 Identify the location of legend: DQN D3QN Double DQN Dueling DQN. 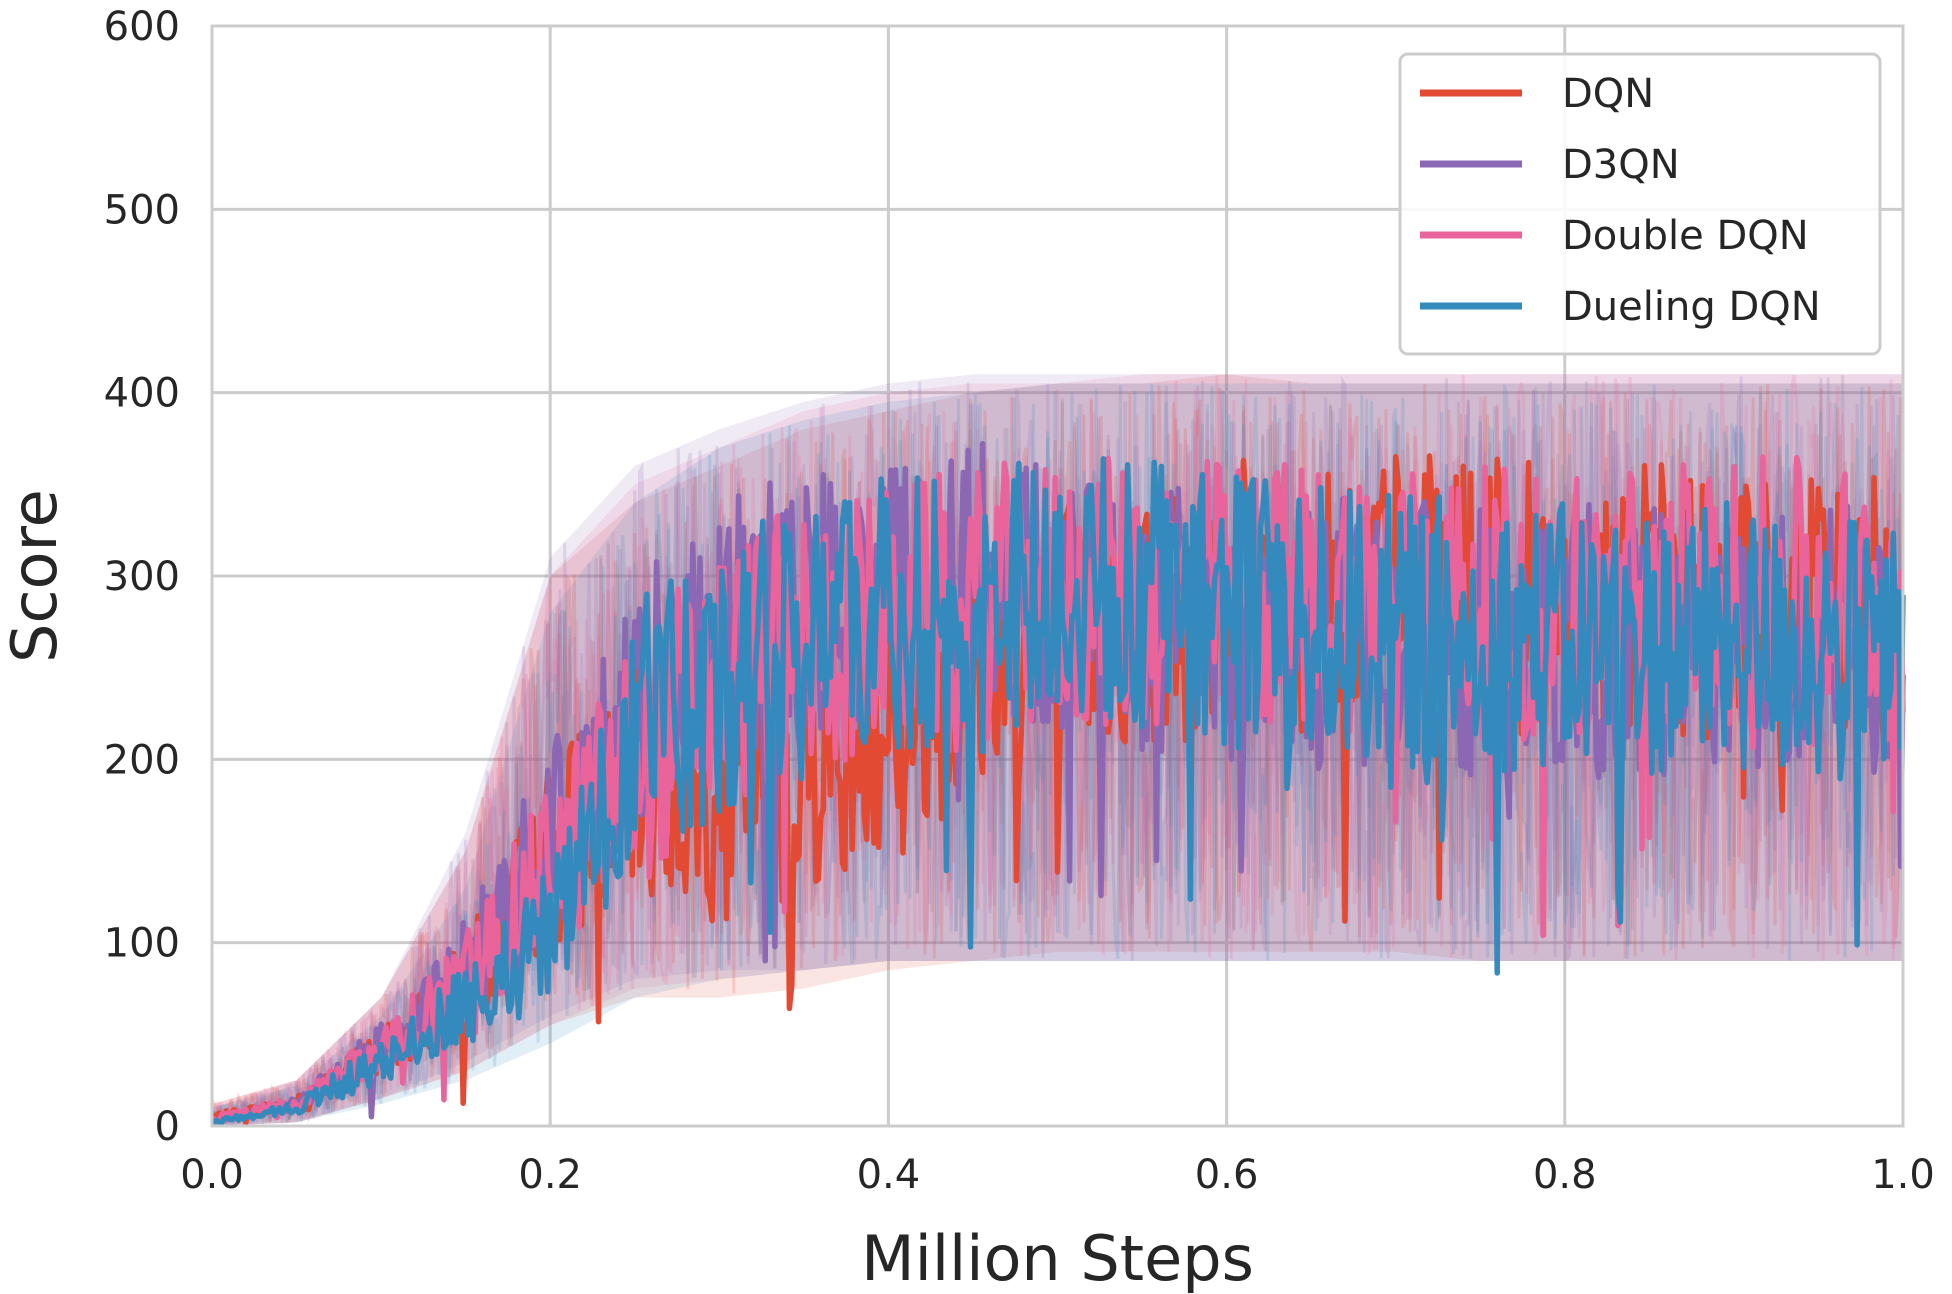
(1640, 204).